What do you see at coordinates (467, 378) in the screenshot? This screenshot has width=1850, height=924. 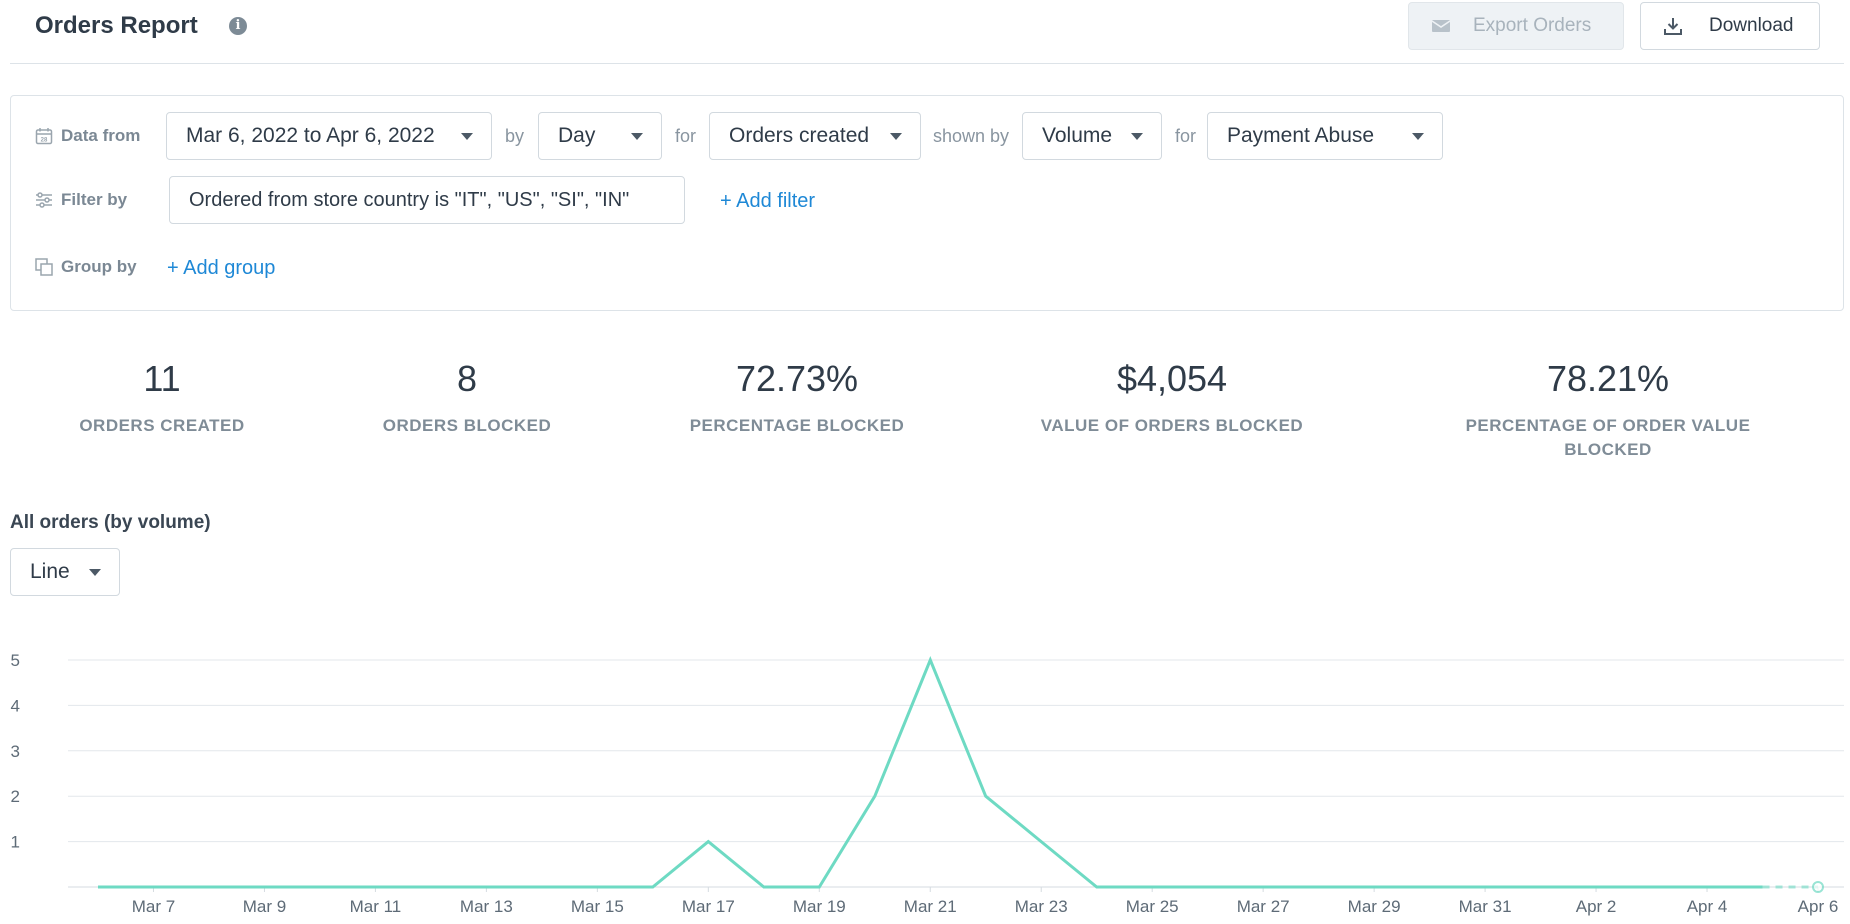 I see `stat-value: 8` at bounding box center [467, 378].